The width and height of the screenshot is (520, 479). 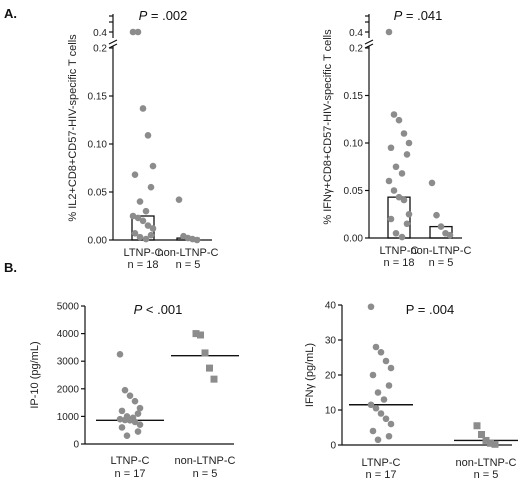 I want to click on chart-title: P = .004, so click(x=430, y=309).